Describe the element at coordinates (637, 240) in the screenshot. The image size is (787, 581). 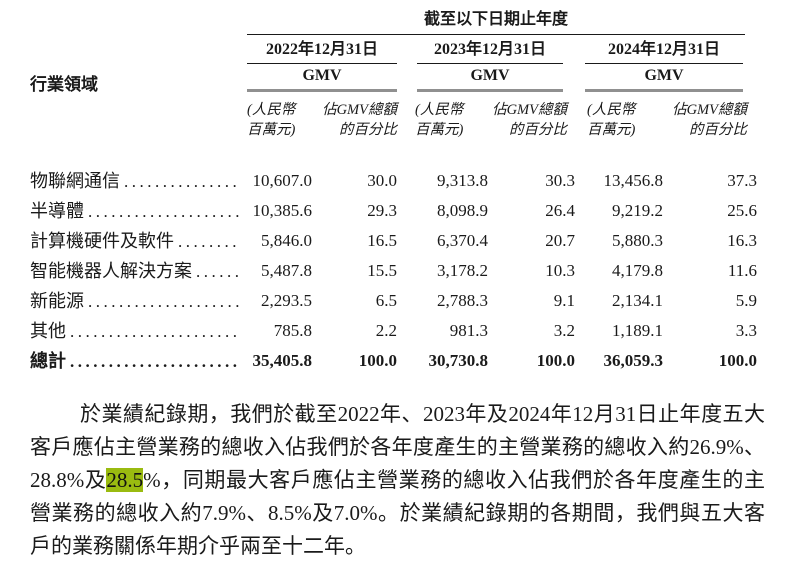
I see `cell-2024-value: 5,880.3` at that location.